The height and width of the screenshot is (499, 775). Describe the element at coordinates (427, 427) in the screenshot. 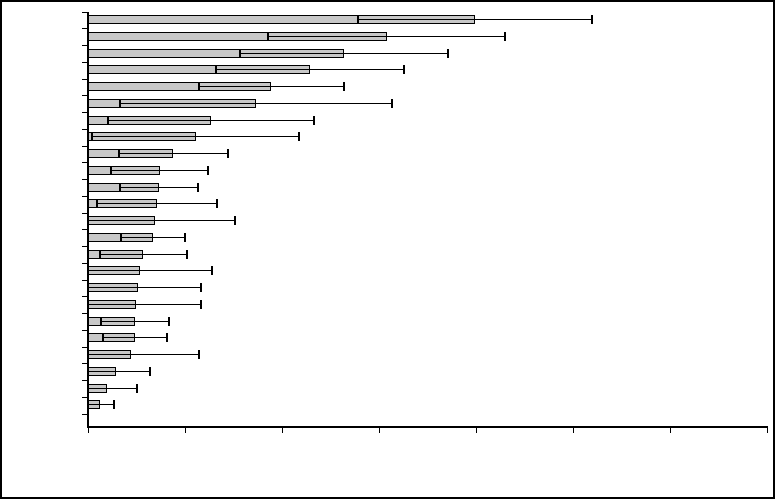

I see `x-axis-line` at that location.